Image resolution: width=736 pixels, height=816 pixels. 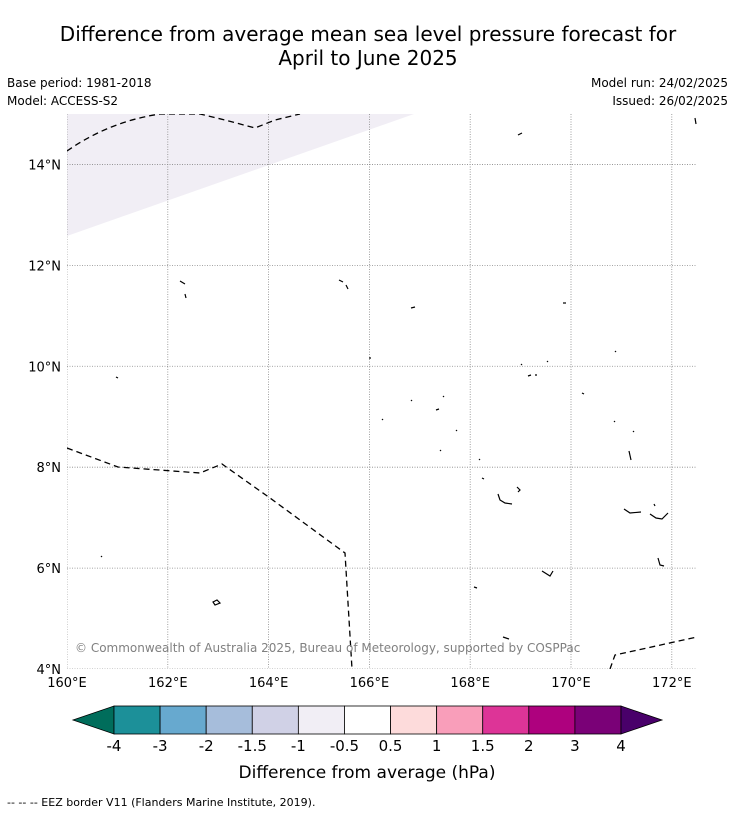 I want to click on model-run: Model run: 24/02/2025, so click(x=659, y=83).